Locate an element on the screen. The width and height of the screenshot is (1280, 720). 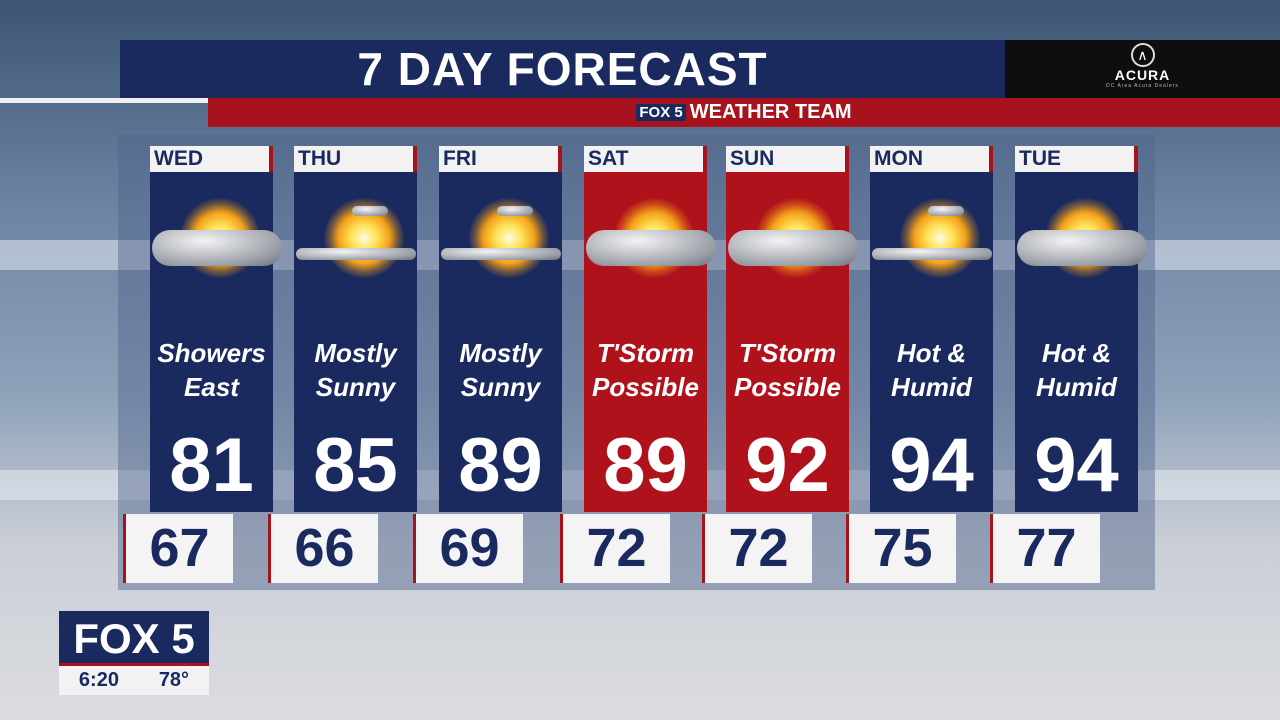
low-temp: 75 is located at coordinates (901, 548).